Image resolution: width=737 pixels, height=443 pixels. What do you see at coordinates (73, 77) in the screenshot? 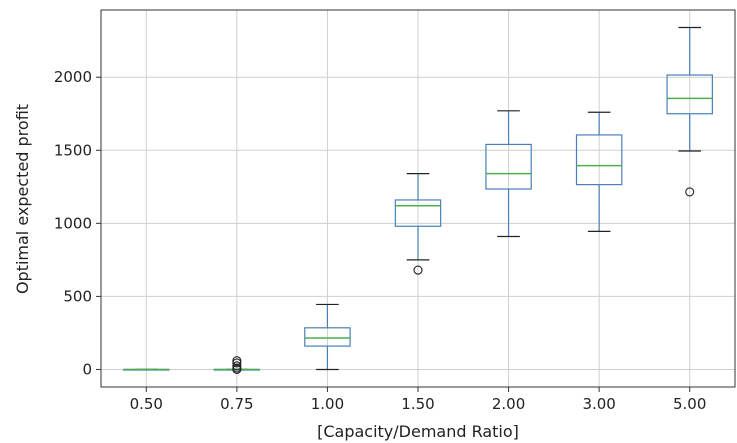
I see `y-tick-label: 2000` at bounding box center [73, 77].